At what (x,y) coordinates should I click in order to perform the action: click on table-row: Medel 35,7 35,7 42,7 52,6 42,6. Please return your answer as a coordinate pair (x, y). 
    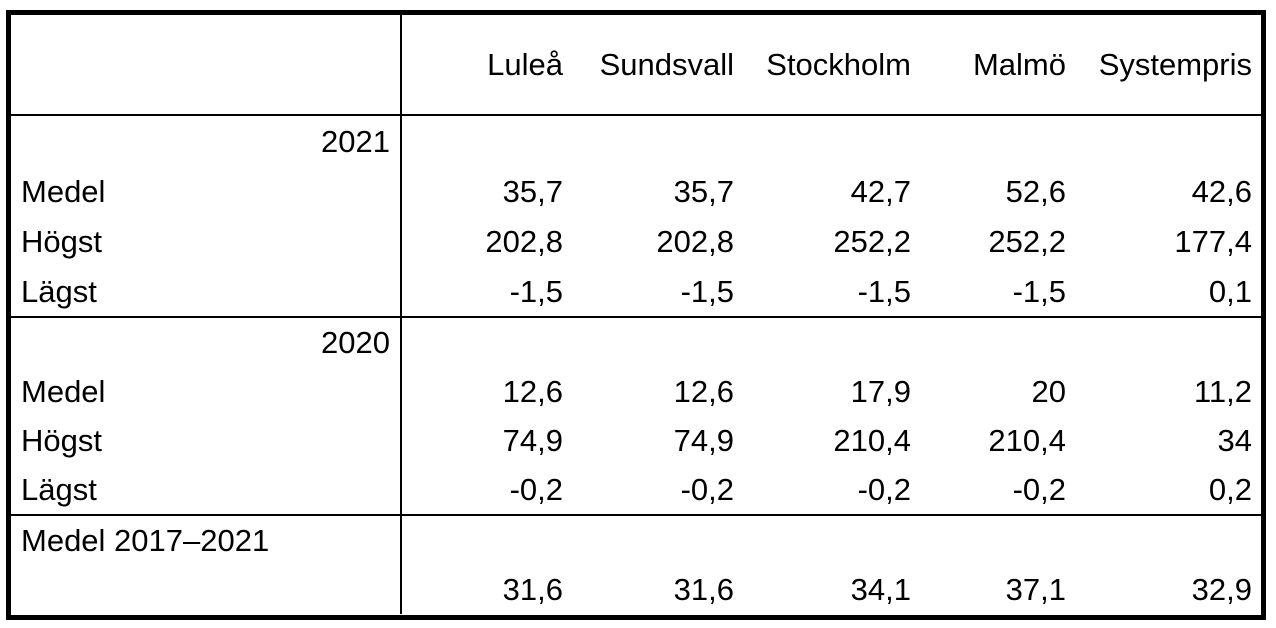
    Looking at the image, I should click on (636, 191).